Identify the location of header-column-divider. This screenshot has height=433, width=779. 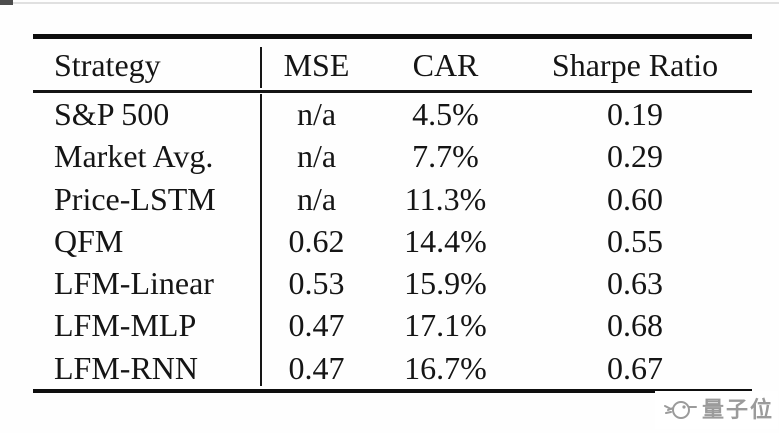
(261, 67).